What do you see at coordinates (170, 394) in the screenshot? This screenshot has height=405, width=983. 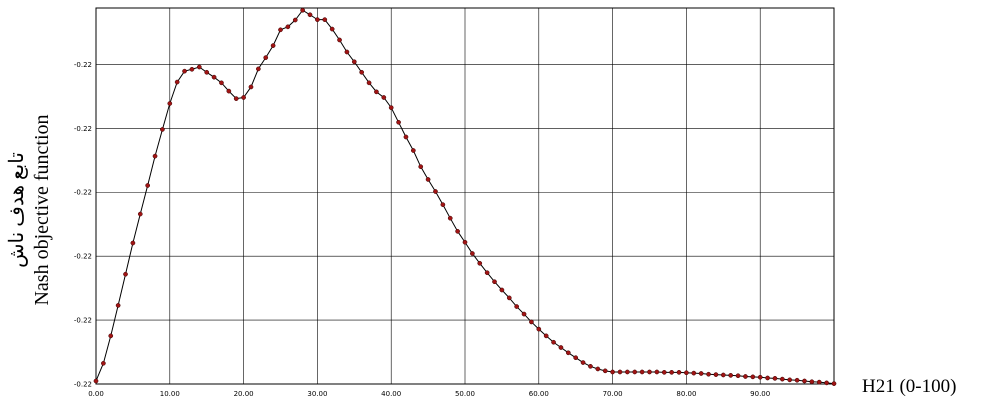 I see `x-tick-label: 10.00` at bounding box center [170, 394].